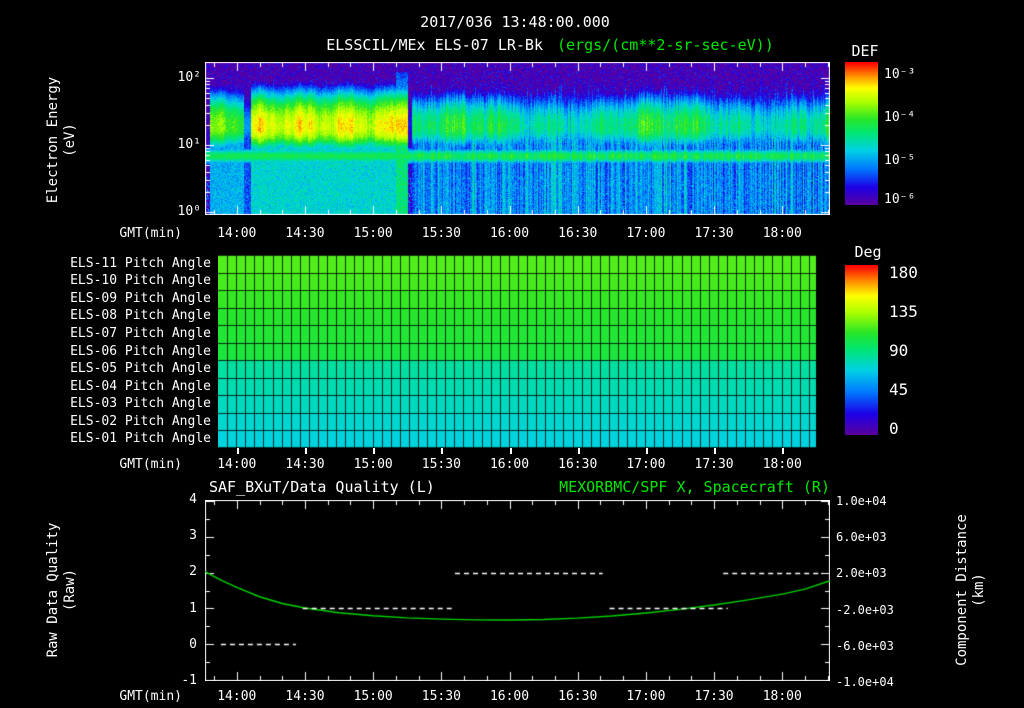 This screenshot has height=708, width=1024. What do you see at coordinates (903, 272) in the screenshot?
I see `deg-colorbar-tick-label: 180` at bounding box center [903, 272].